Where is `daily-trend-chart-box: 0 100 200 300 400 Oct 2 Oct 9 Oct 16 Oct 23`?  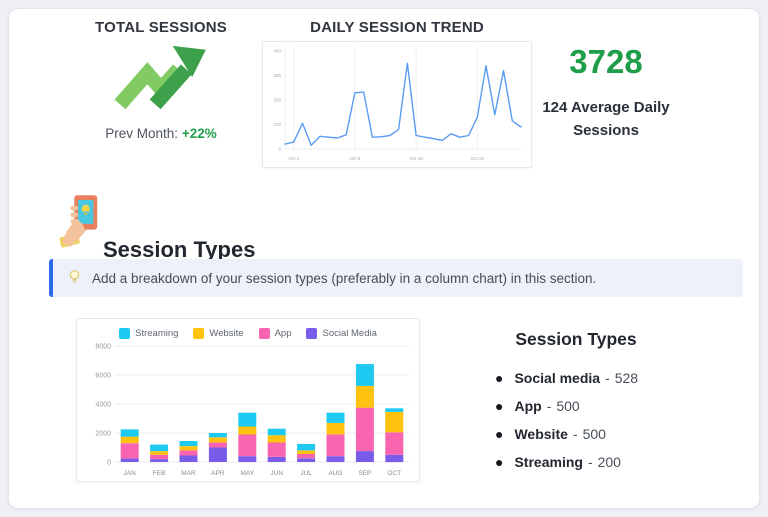 daily-trend-chart-box: 0 100 200 300 400 Oct 2 Oct 9 Oct 16 Oct 23 is located at coordinates (397, 104).